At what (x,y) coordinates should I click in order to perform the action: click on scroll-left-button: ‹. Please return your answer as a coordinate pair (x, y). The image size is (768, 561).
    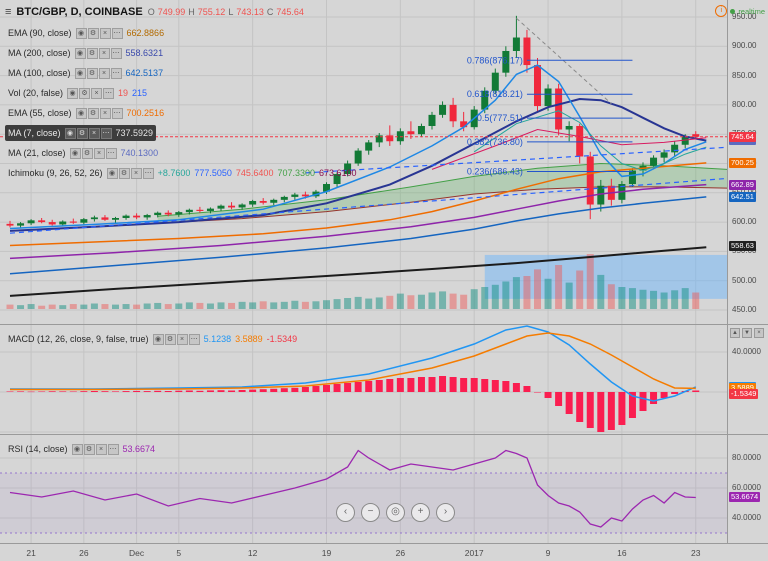
    Looking at the image, I should click on (345, 512).